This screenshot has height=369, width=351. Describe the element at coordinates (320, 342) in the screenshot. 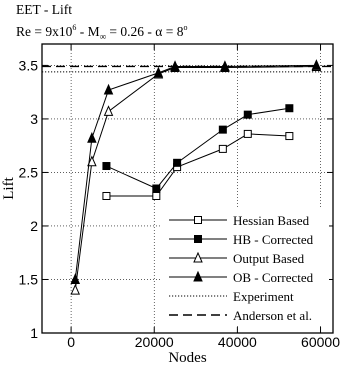

I see `x-tick-label: 60000` at that location.